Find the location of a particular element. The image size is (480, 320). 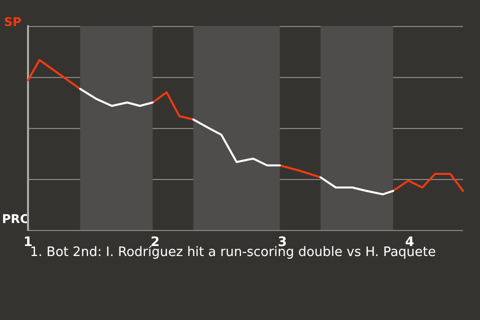

text: SP is located at coordinates (13, 22).